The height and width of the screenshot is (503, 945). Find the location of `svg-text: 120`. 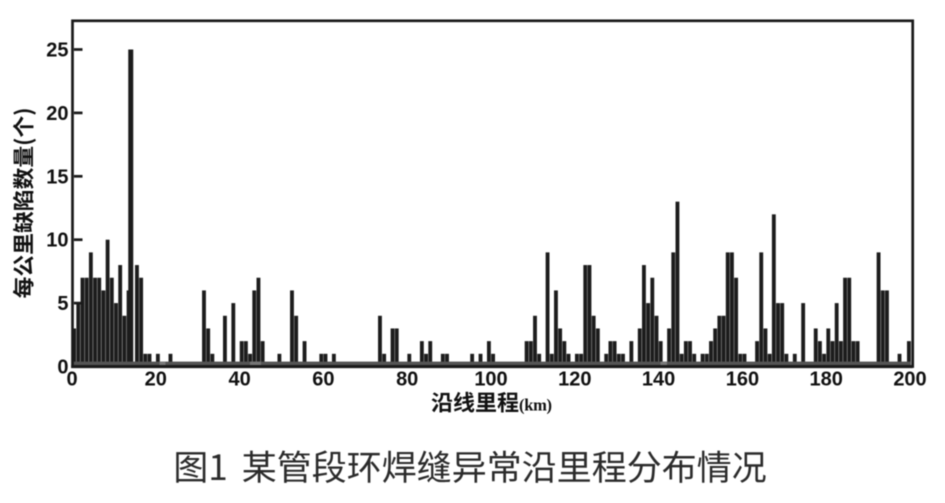

svg-text: 120 is located at coordinates (574, 380).